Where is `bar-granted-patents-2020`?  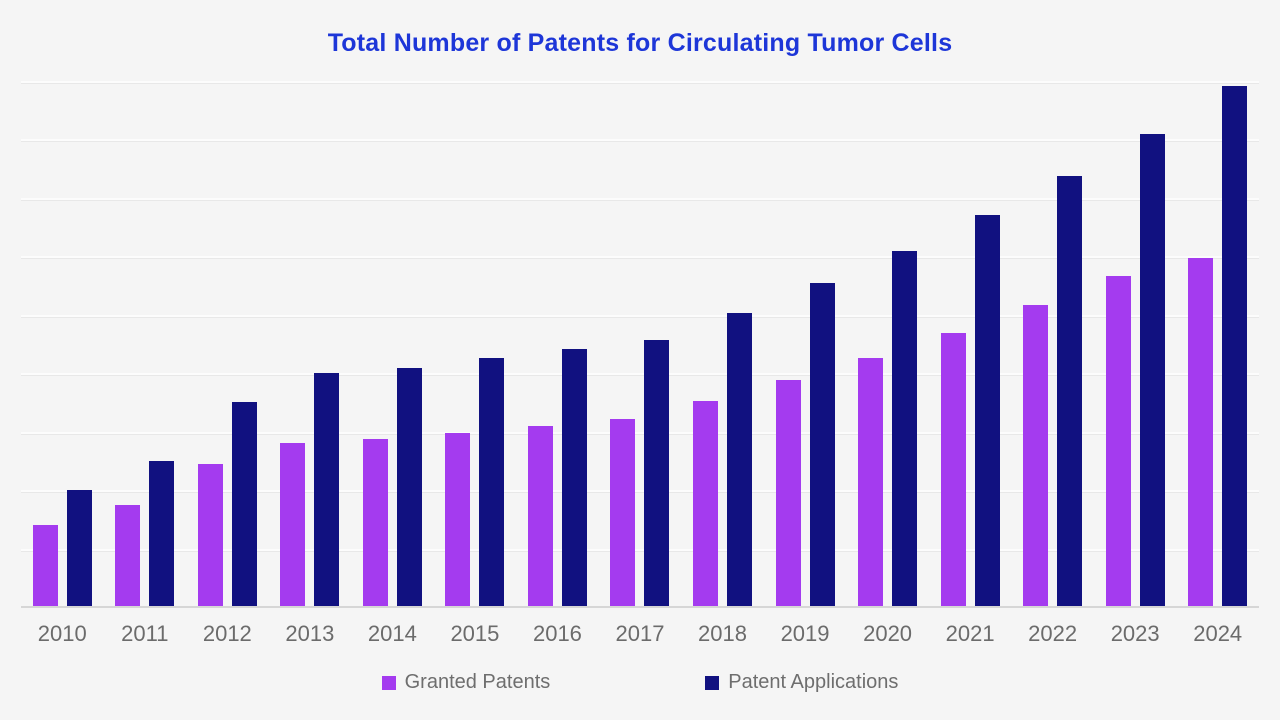 bar-granted-patents-2020 is located at coordinates (871, 482).